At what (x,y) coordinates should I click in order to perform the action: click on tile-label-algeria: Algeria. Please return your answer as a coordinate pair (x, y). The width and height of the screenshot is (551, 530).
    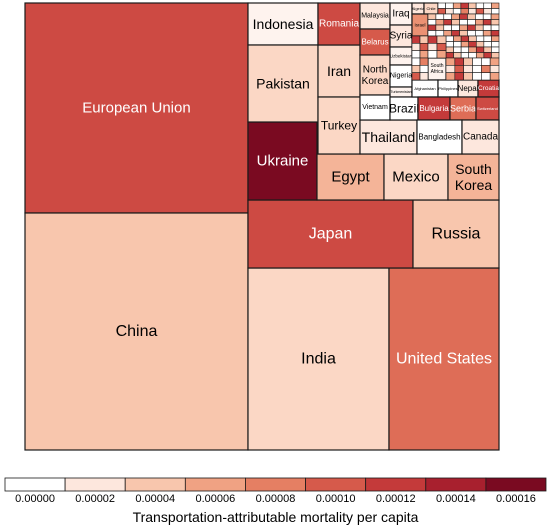
    Looking at the image, I should click on (418, 8).